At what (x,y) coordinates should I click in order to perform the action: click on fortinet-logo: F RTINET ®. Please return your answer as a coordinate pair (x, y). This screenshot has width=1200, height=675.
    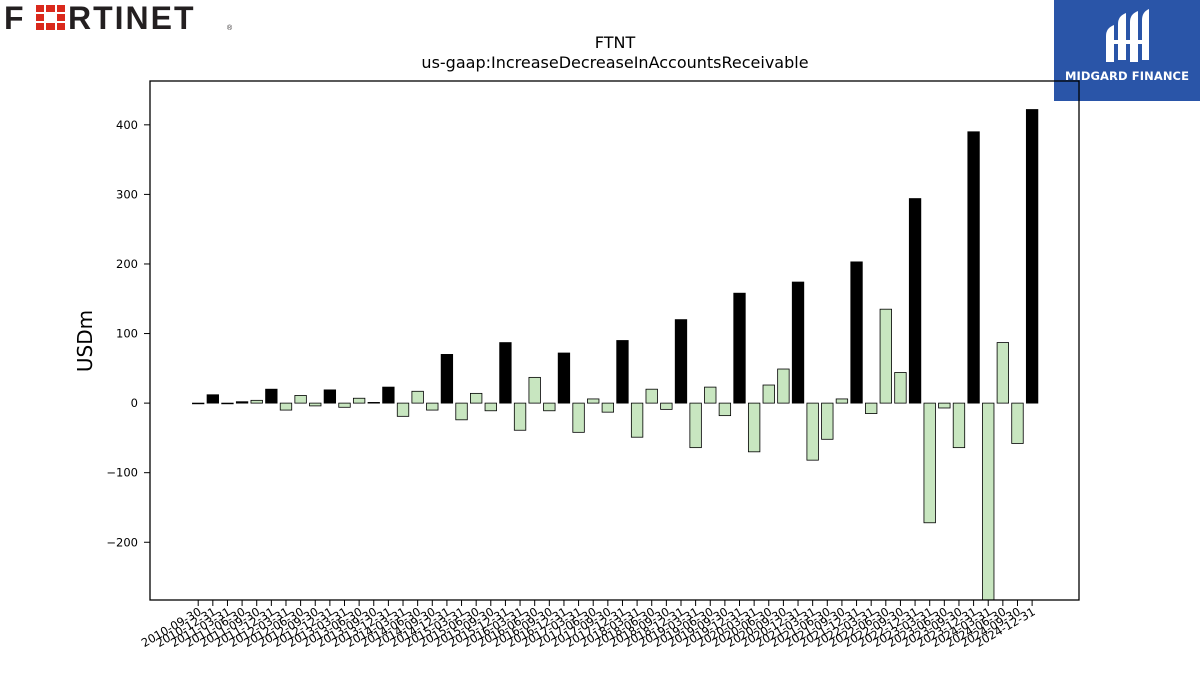
    Looking at the image, I should click on (120, 20).